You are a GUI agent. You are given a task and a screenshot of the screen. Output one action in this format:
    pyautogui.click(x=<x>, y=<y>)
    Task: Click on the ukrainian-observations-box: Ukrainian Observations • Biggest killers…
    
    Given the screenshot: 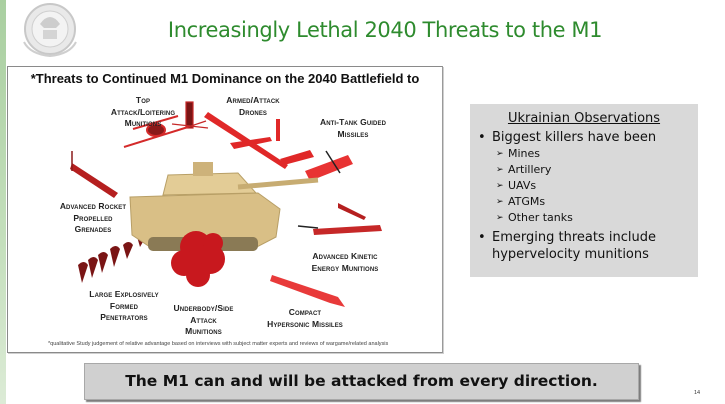 What is the action you would take?
    pyautogui.click(x=584, y=190)
    